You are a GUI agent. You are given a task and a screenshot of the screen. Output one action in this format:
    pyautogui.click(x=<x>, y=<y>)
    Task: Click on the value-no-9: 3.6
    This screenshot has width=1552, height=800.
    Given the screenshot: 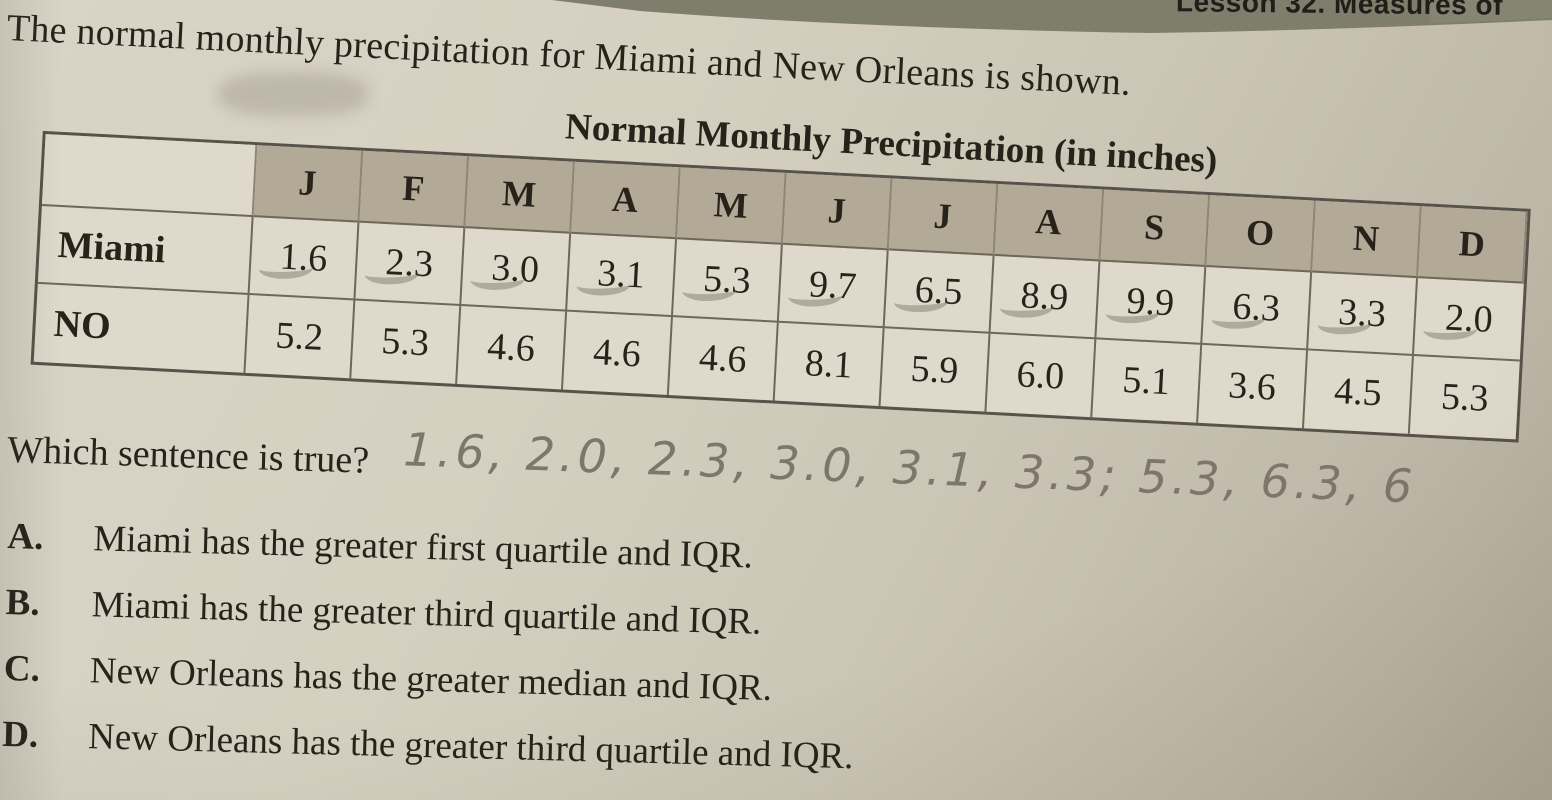 What is the action you would take?
    pyautogui.click(x=1253, y=386)
    